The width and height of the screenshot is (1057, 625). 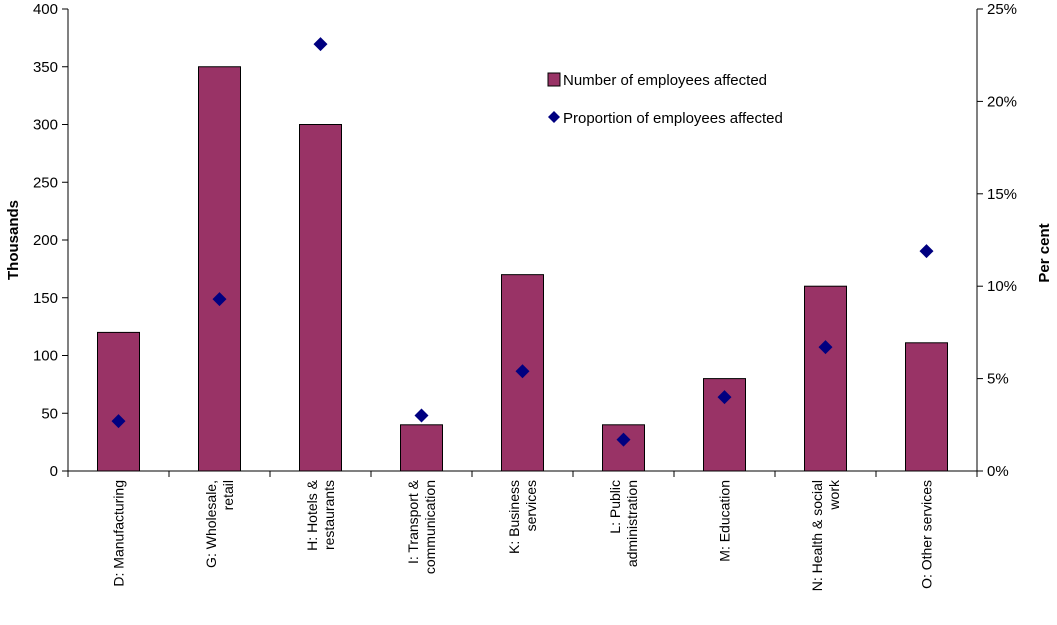 I want to click on category-label: N: Health & social, so click(x=817, y=535).